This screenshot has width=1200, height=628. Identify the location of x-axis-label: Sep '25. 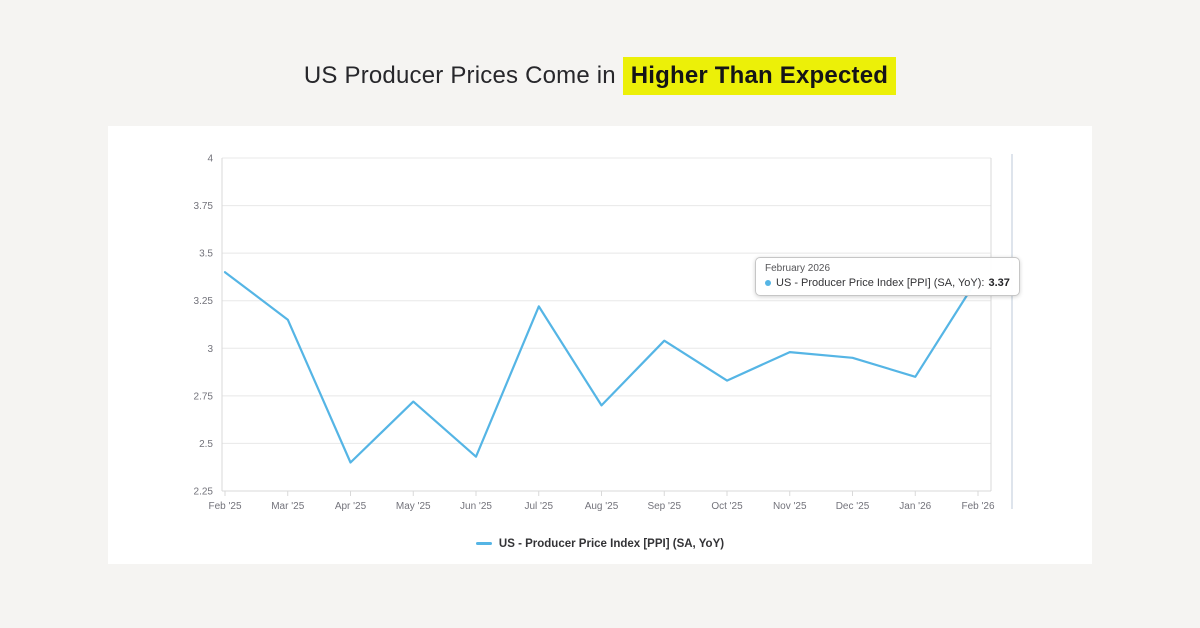
(664, 506).